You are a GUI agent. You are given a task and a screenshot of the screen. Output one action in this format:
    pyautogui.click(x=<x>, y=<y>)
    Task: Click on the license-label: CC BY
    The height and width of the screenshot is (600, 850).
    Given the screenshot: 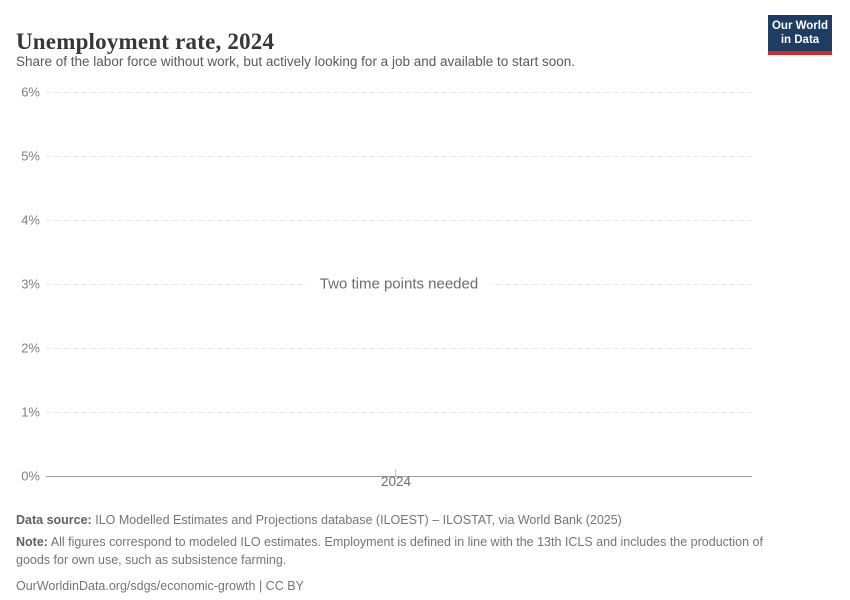 What is the action you would take?
    pyautogui.click(x=284, y=586)
    